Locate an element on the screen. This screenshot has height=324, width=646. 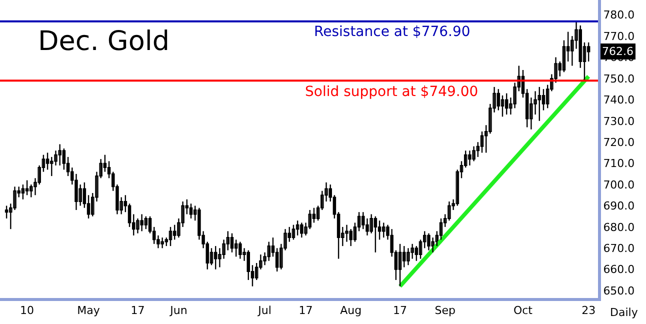
x-tick-label: May is located at coordinates (88, 311).